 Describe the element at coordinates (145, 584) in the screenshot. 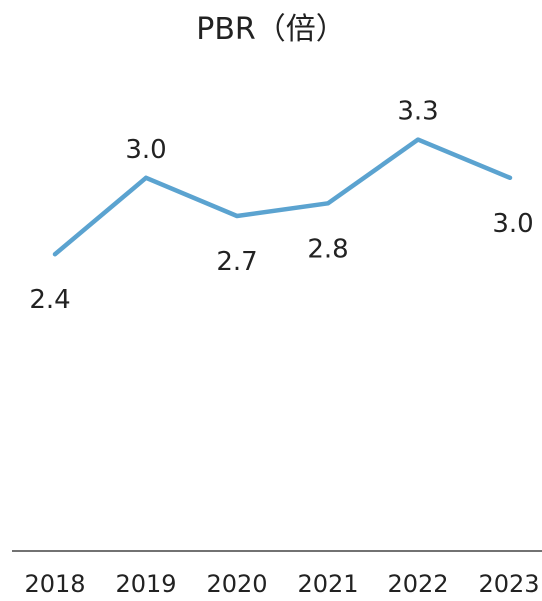

I see `x-tick-label: 2019` at that location.